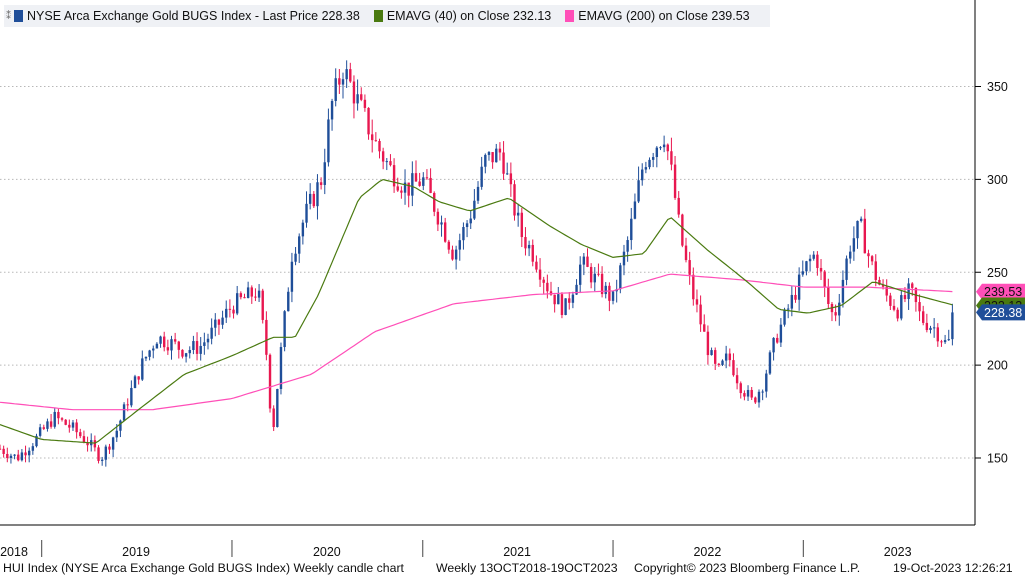 The width and height of the screenshot is (1025, 577). What do you see at coordinates (570, 16) in the screenshot?
I see `legend-swatch-ema200` at bounding box center [570, 16].